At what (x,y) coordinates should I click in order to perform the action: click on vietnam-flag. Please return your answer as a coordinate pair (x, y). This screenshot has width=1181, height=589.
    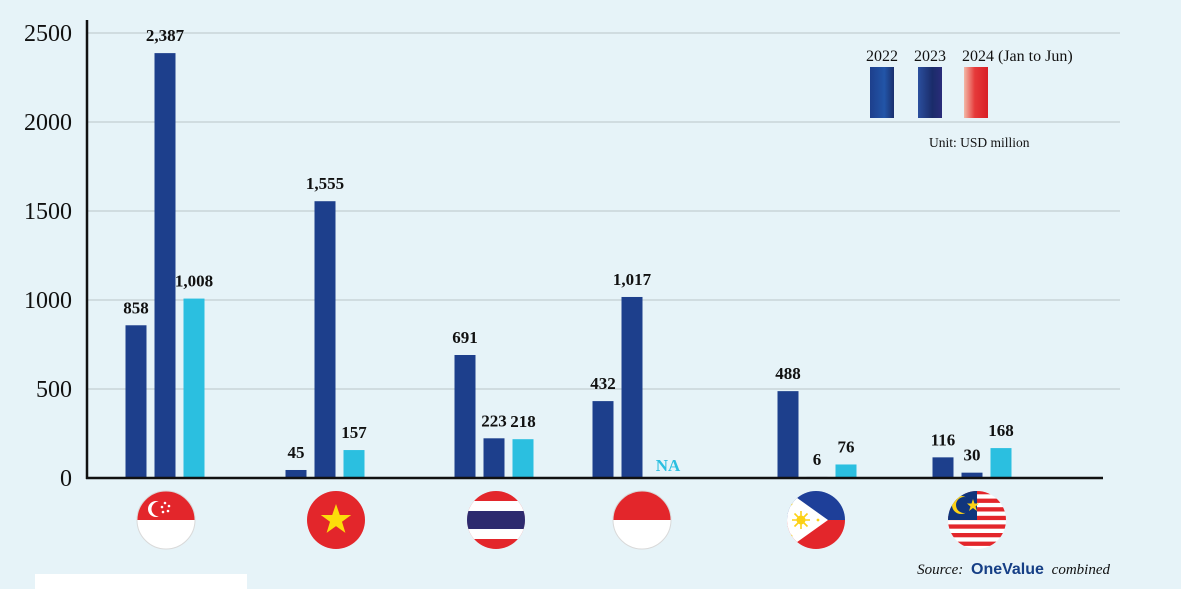
    Looking at the image, I should click on (336, 520).